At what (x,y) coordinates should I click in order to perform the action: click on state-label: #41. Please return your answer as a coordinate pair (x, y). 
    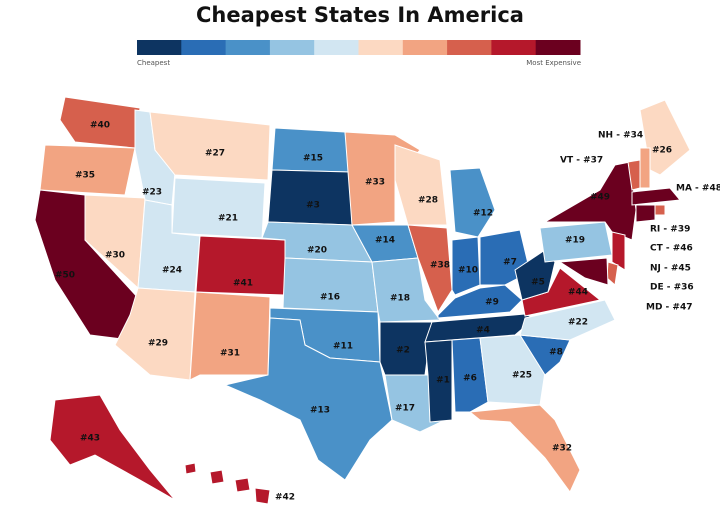
    Looking at the image, I should click on (243, 284).